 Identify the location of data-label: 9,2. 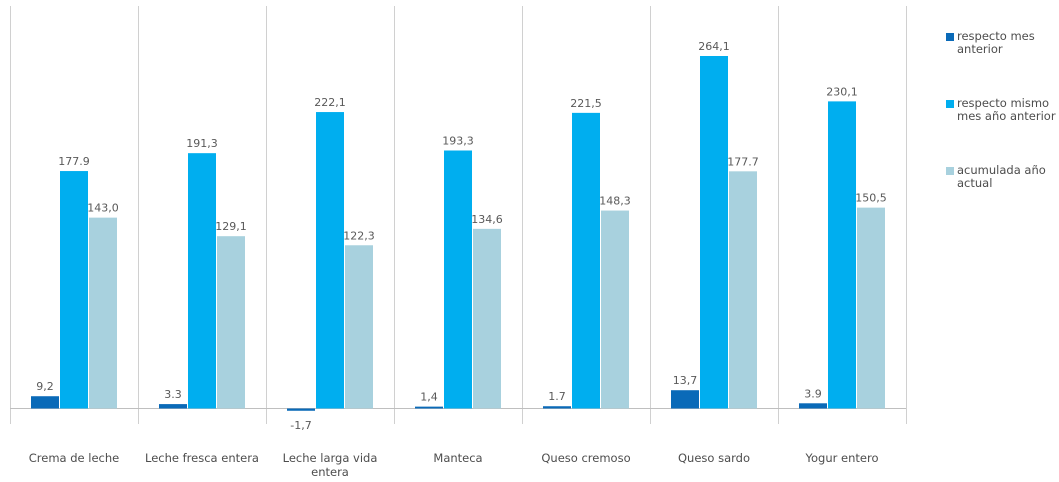
(45, 386).